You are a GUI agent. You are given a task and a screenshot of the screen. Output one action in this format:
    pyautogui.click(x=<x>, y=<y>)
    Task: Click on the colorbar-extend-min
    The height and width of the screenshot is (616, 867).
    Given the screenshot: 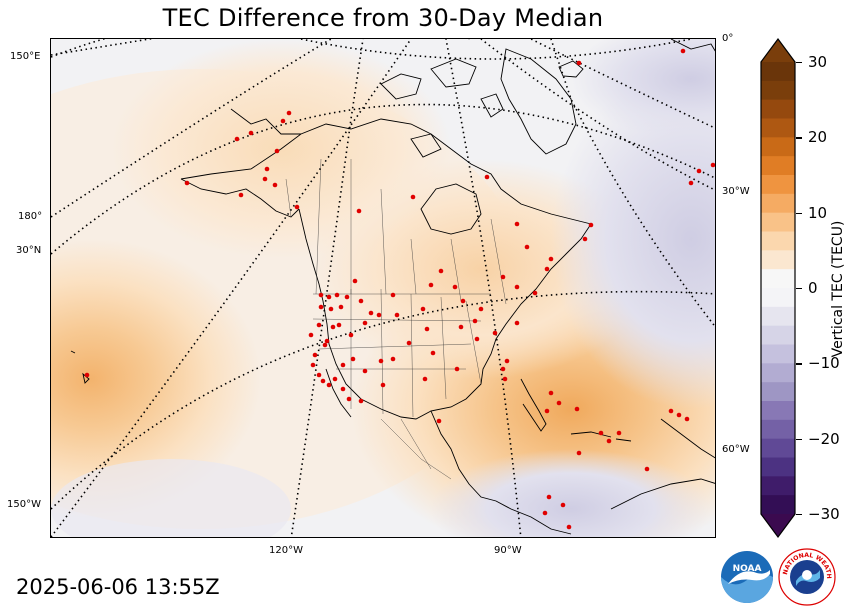 What is the action you would take?
    pyautogui.click(x=778, y=525)
    